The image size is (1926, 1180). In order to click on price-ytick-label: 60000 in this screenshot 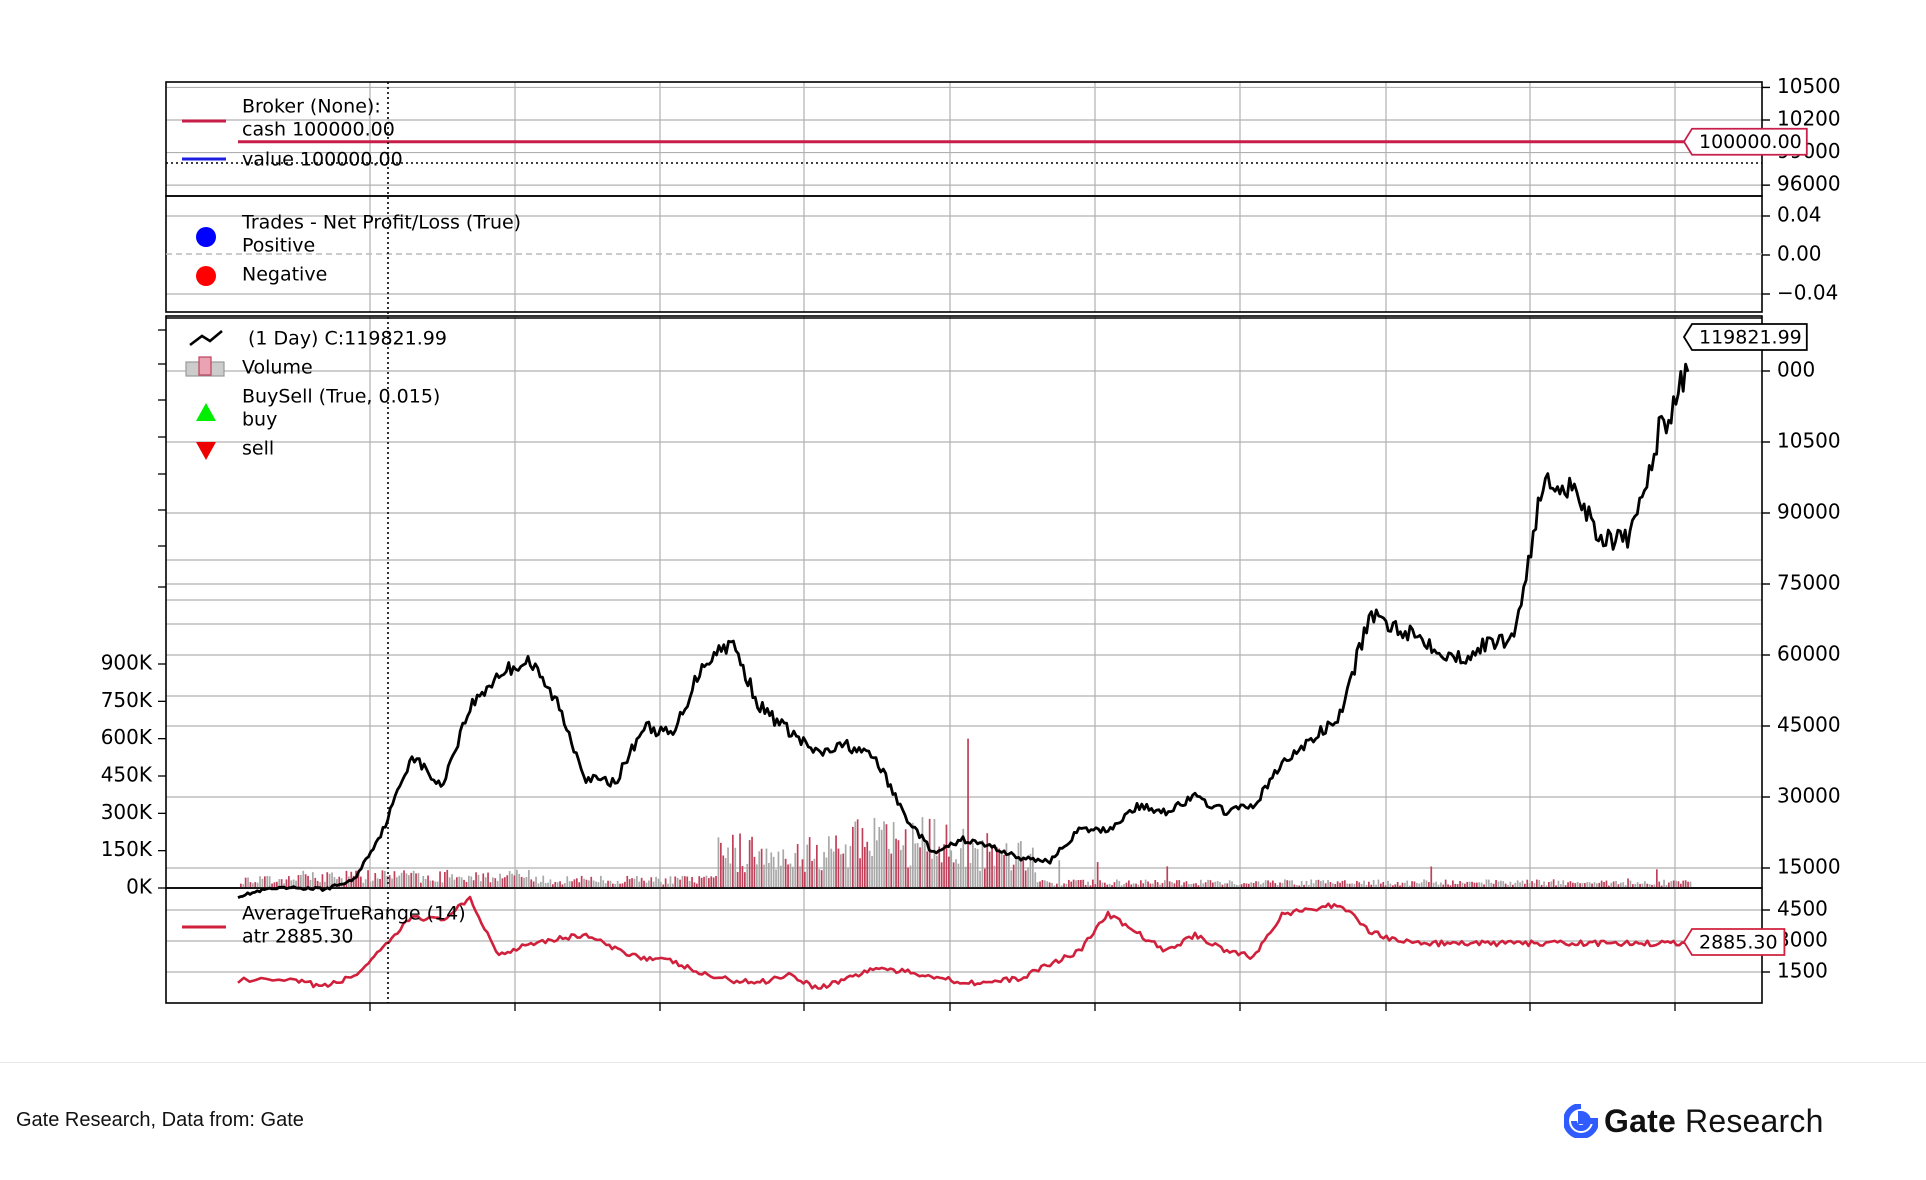, I will do `click(1809, 654)`.